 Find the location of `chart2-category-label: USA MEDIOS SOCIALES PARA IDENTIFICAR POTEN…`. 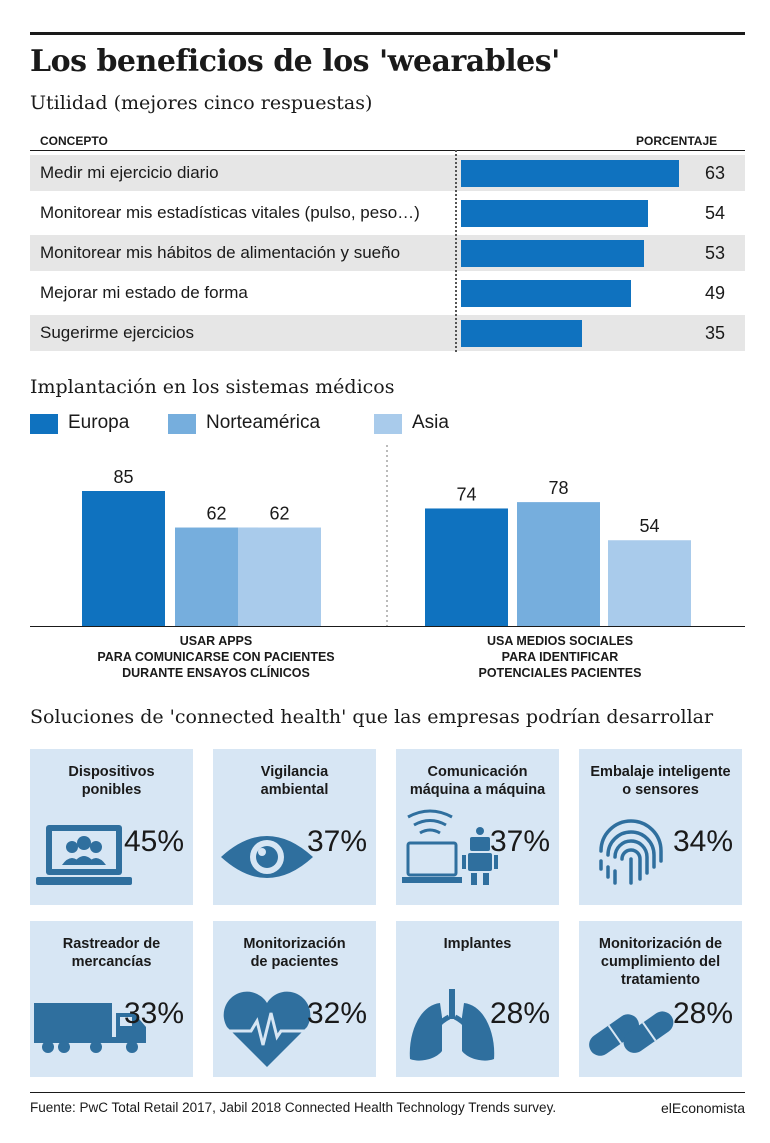

chart2-category-label: USA MEDIOS SOCIALES PARA IDENTIFICAR POTEN… is located at coordinates (560, 657).